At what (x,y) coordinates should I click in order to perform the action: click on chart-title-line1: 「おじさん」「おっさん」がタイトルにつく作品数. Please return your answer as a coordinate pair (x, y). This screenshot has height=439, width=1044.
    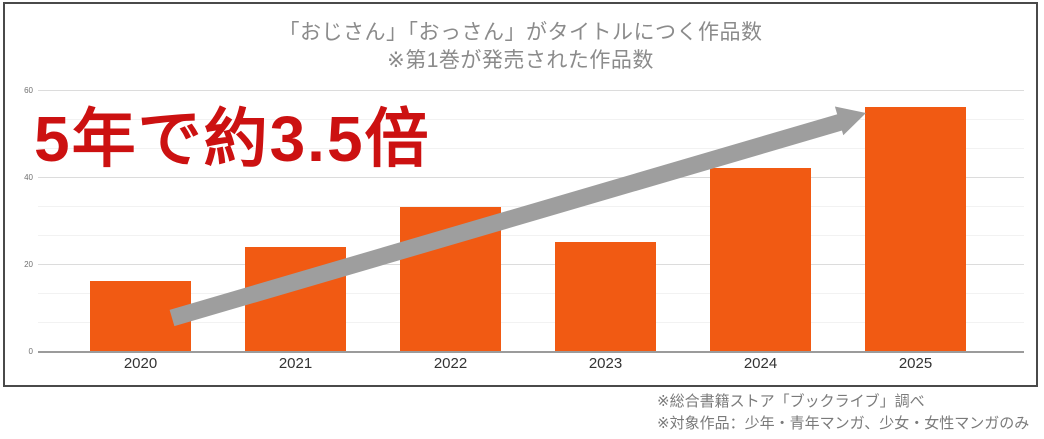
    Looking at the image, I should click on (520, 32).